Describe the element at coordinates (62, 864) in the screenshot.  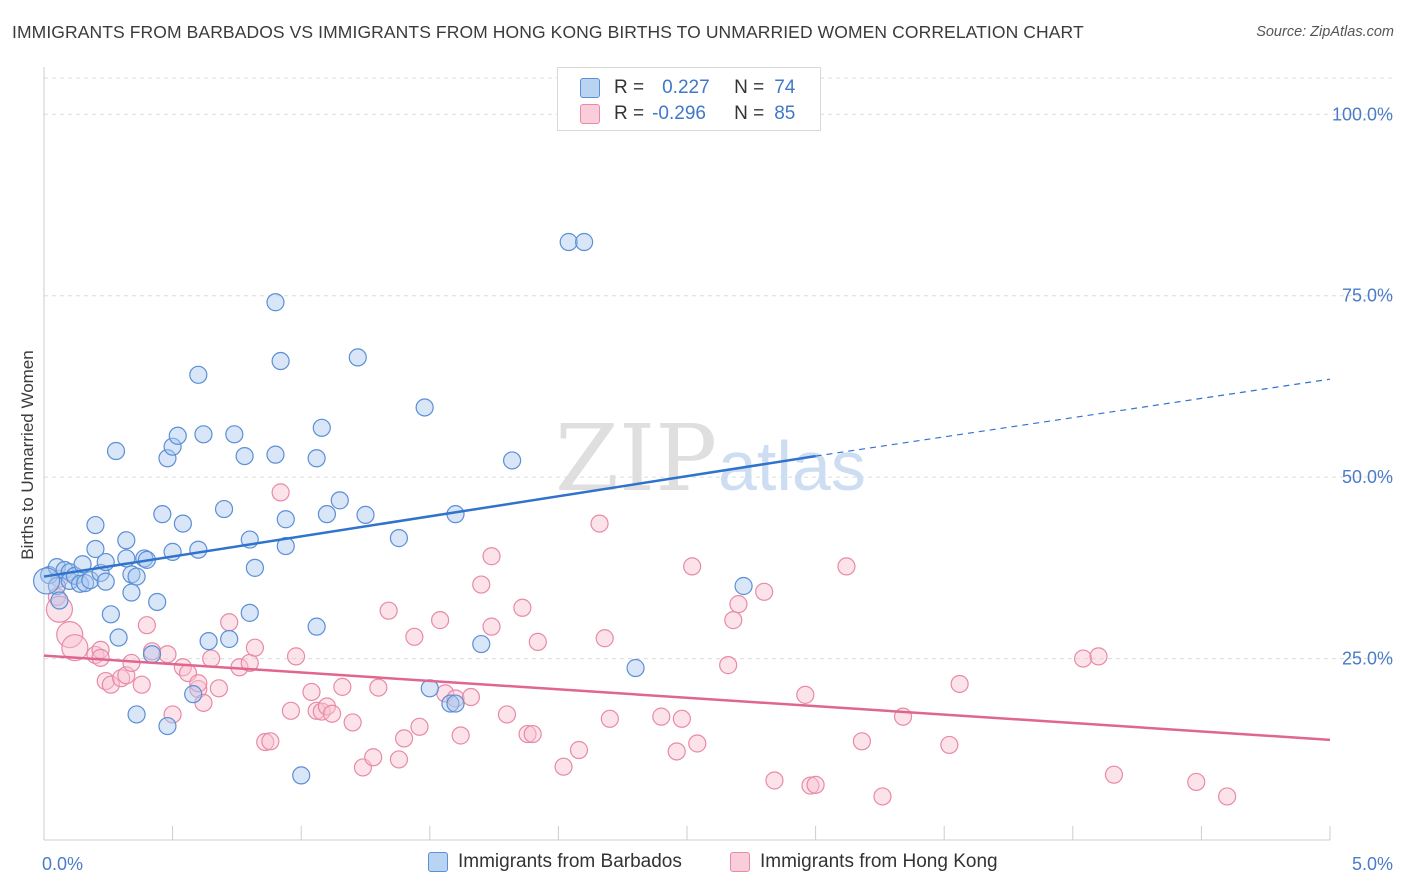
I see `x-tick-min: 0.0%` at that location.